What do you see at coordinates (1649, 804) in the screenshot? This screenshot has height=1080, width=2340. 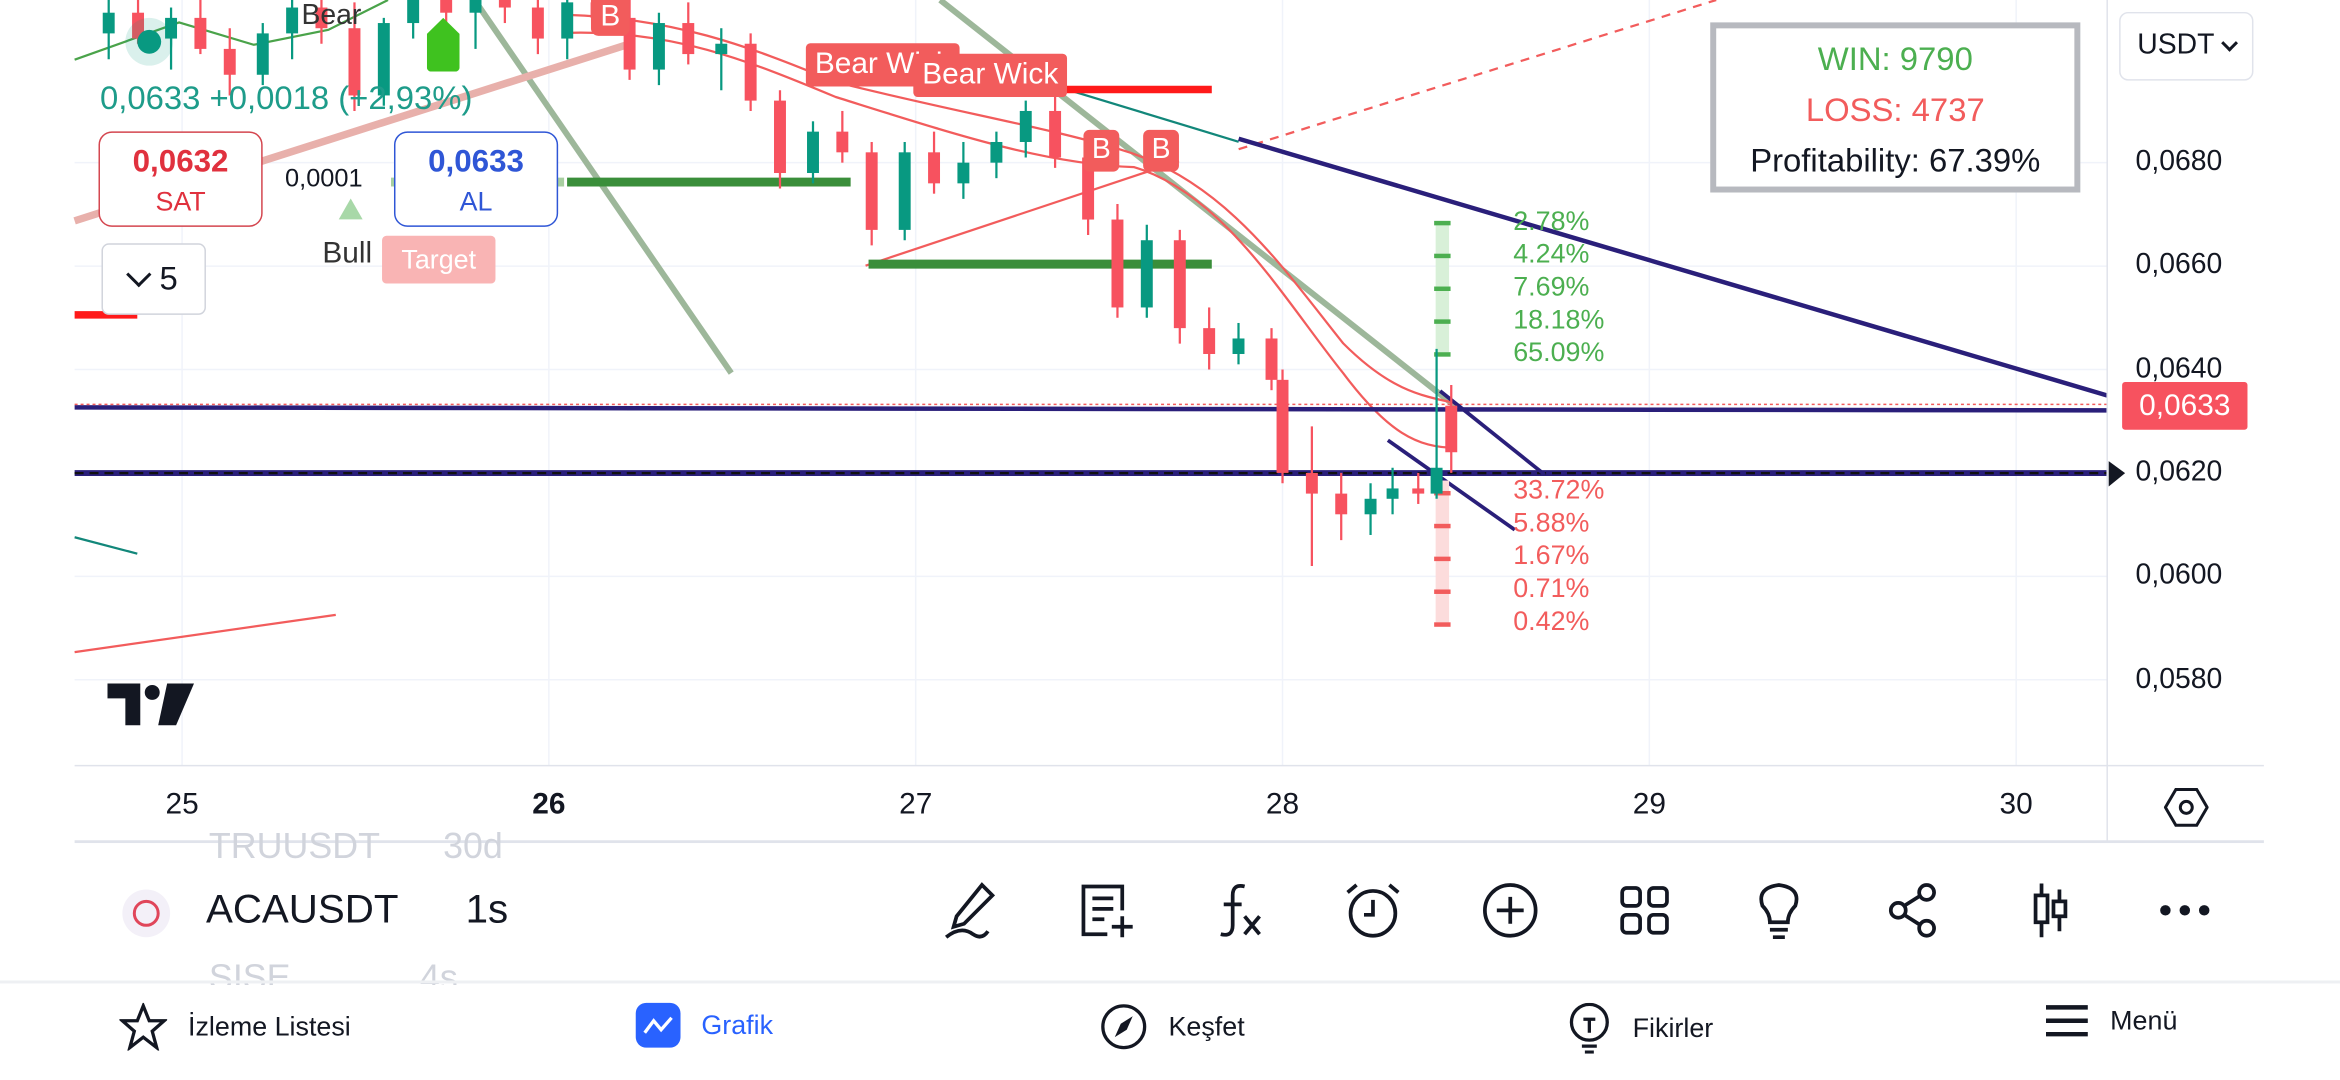 I see `date-tick: 29` at bounding box center [1649, 804].